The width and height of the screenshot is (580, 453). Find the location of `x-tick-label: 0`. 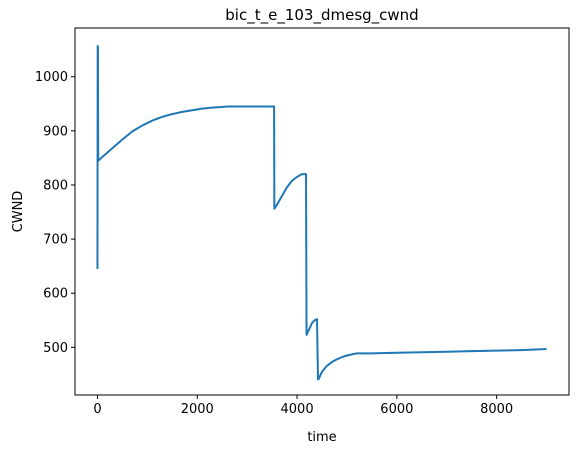

x-tick-label: 0 is located at coordinates (97, 409).